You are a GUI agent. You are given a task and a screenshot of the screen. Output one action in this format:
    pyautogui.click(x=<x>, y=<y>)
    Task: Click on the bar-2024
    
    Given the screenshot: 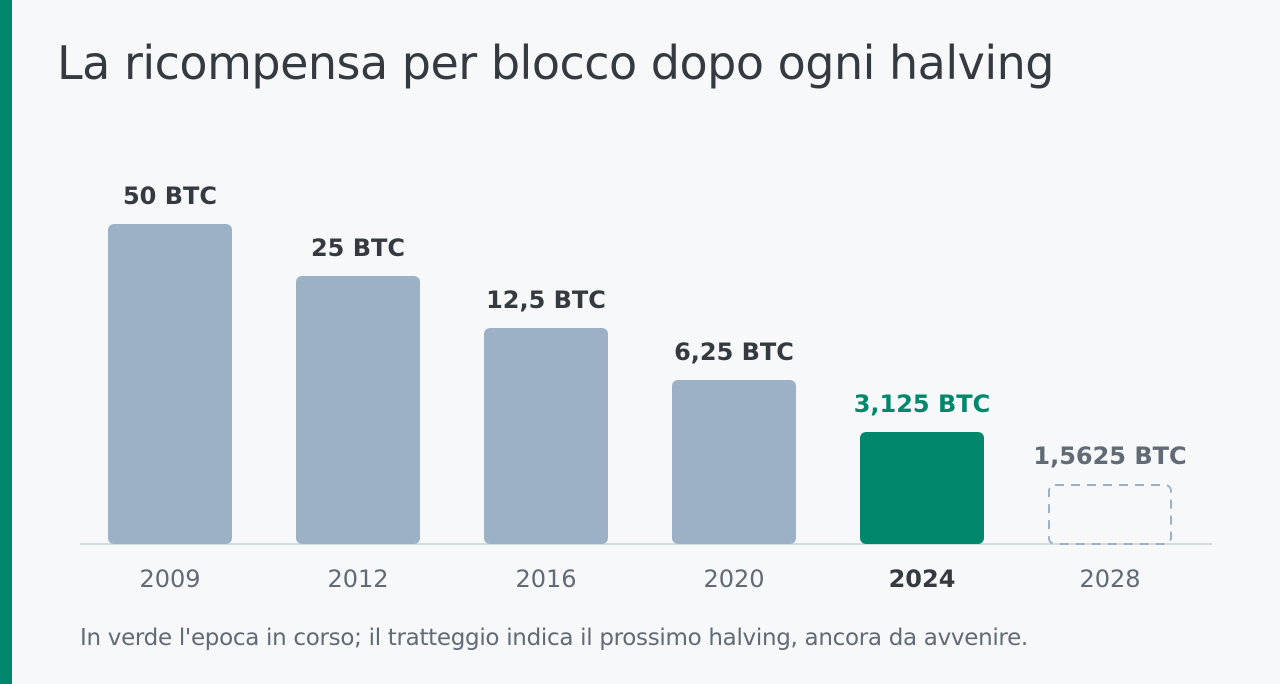 What is the action you would take?
    pyautogui.click(x=922, y=488)
    